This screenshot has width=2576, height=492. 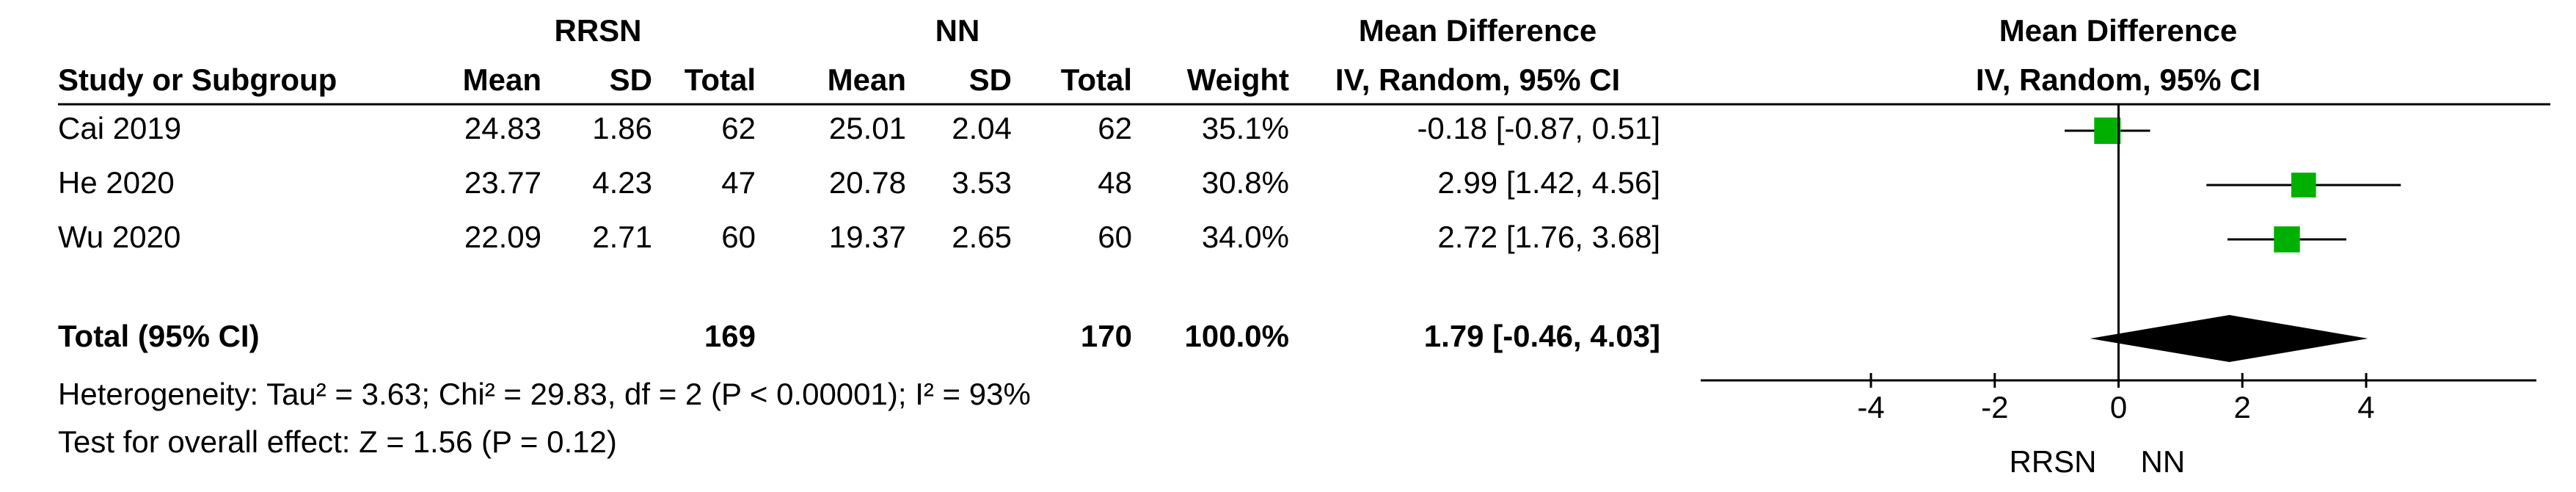 What do you see at coordinates (1995, 407) in the screenshot?
I see `x-tick-label: -2` at bounding box center [1995, 407].